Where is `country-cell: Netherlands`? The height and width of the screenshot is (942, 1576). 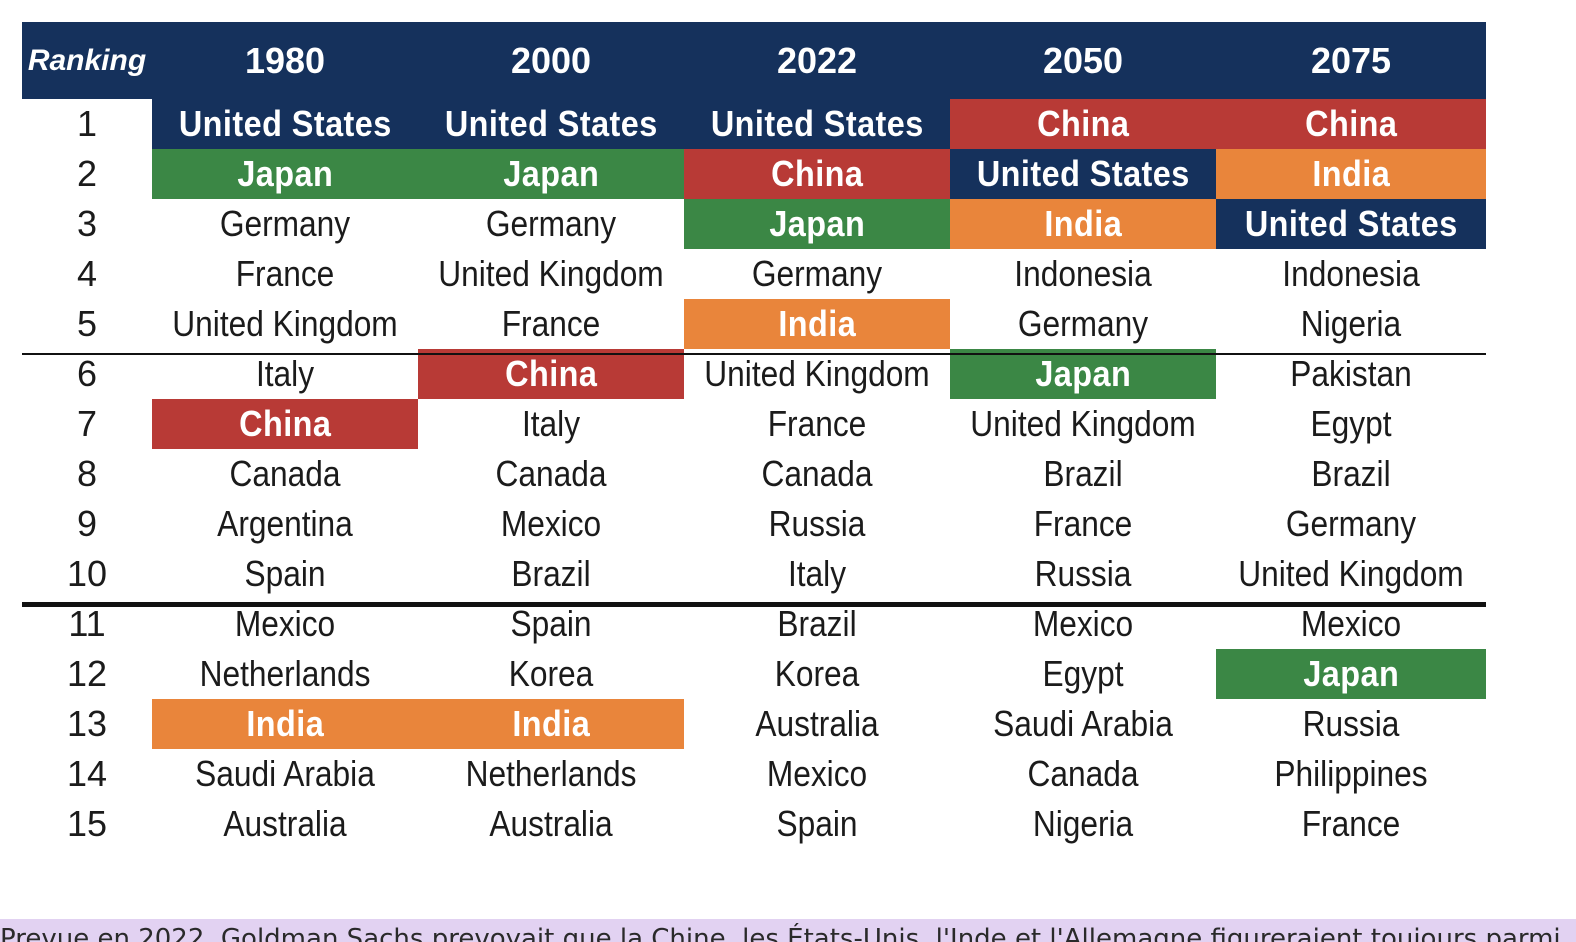
country-cell: Netherlands is located at coordinates (285, 673).